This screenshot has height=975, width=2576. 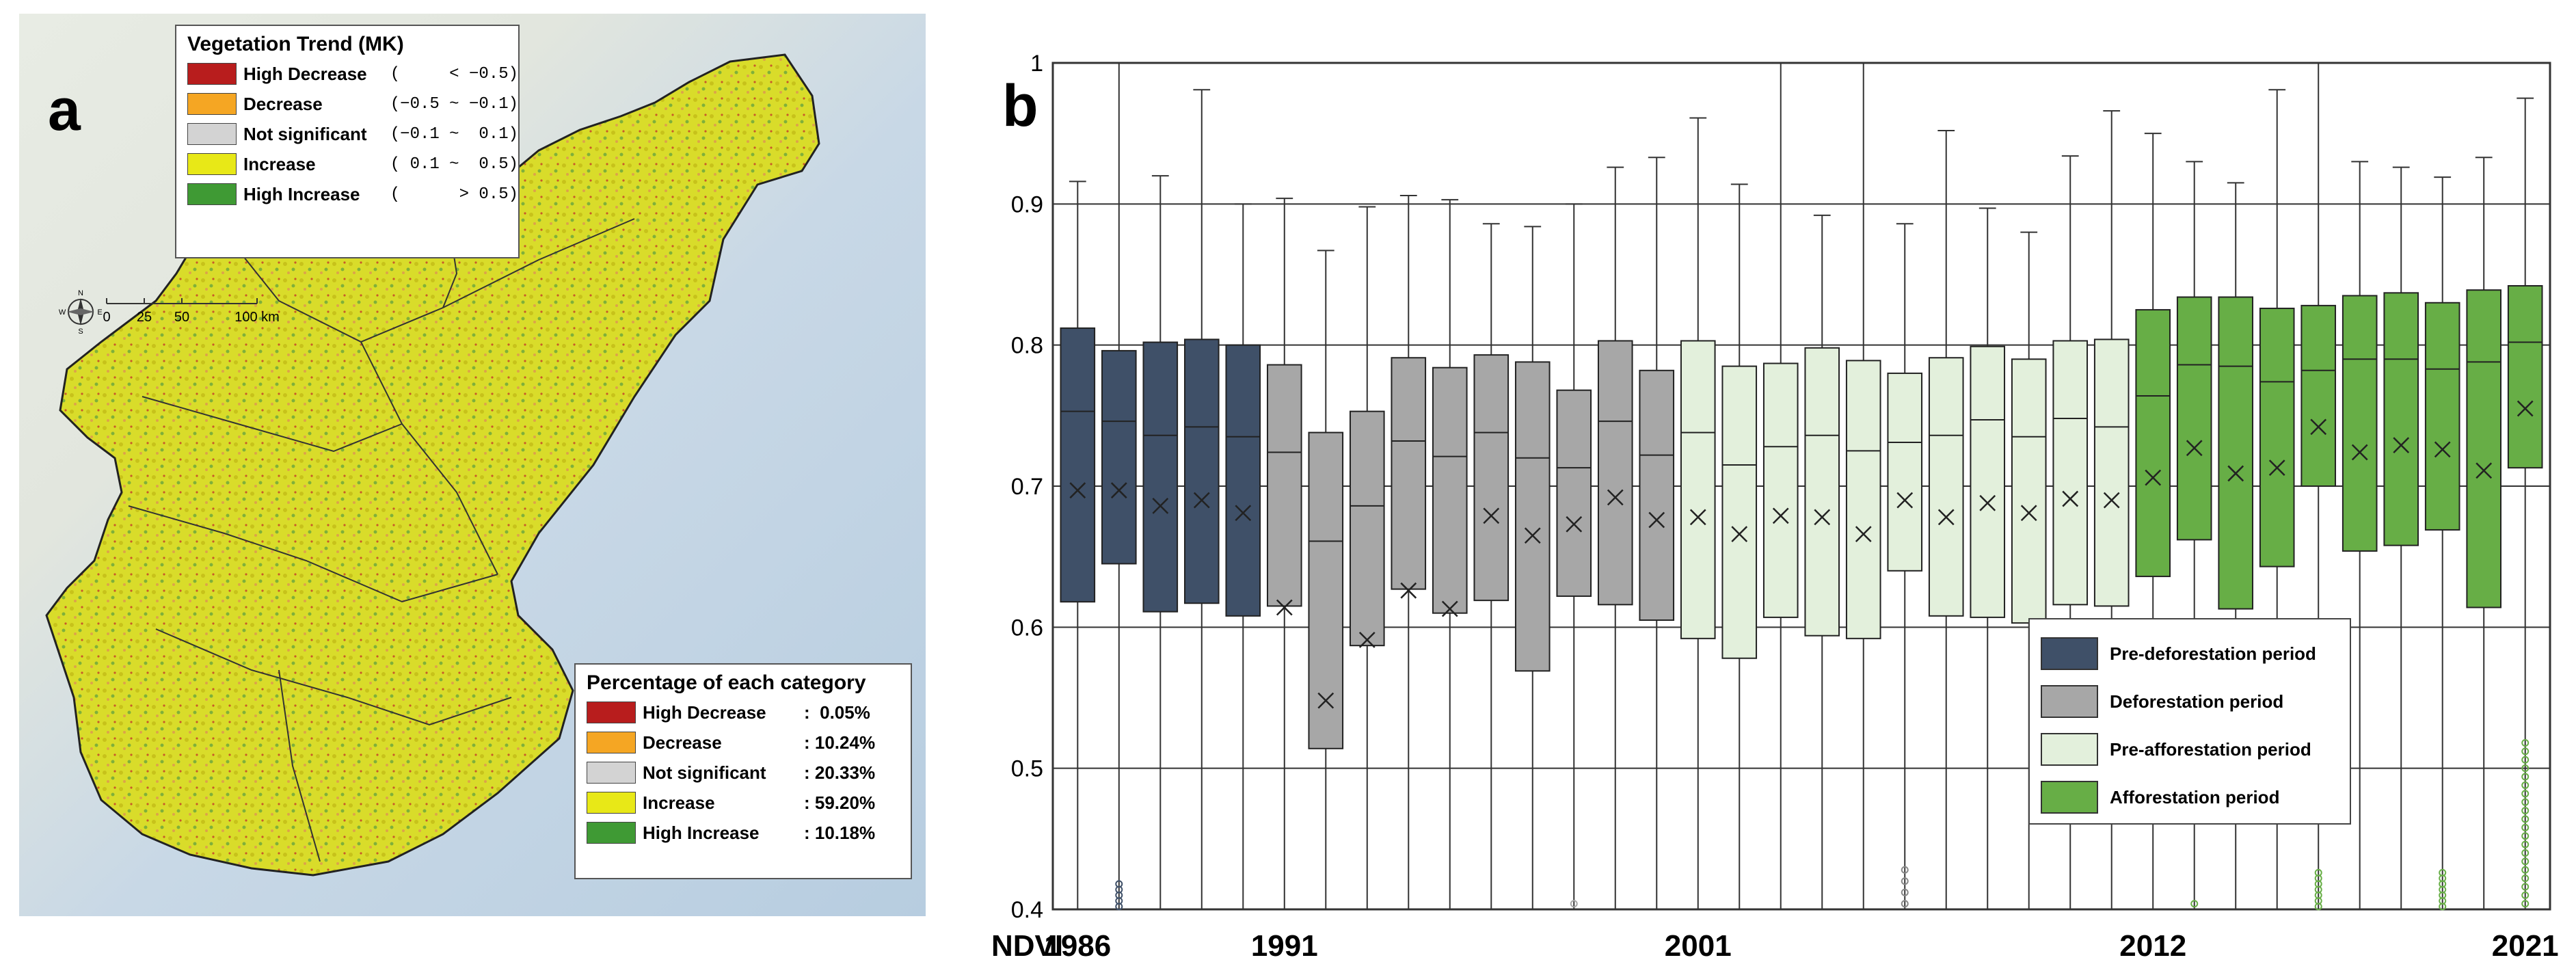 What do you see at coordinates (1027, 487) in the screenshot?
I see `y-tick-label: 0.7` at bounding box center [1027, 487].